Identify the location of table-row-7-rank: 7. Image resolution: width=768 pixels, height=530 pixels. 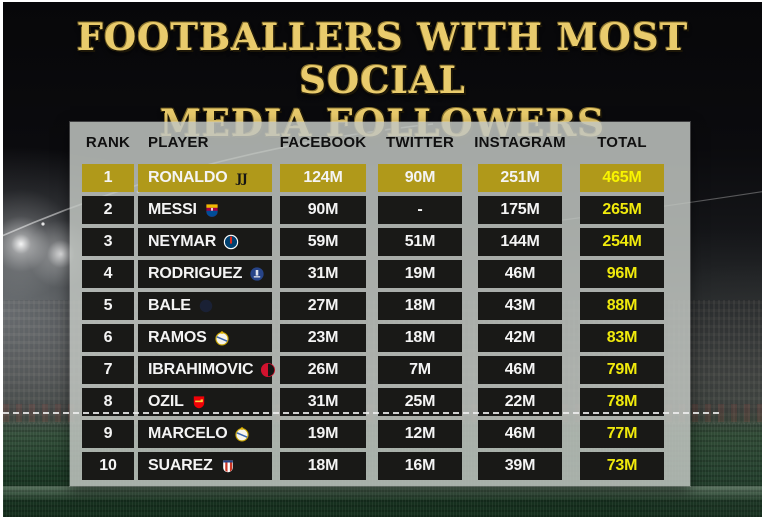
(108, 370).